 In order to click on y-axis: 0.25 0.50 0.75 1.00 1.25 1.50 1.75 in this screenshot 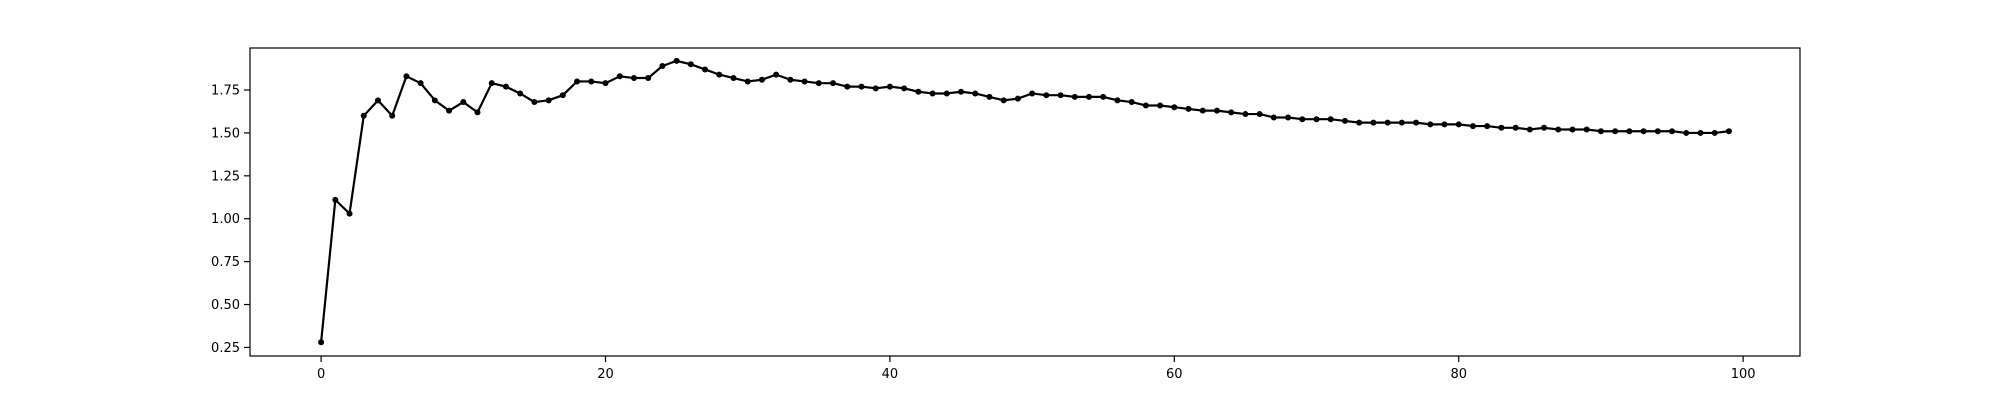, I will do `click(230, 220)`.